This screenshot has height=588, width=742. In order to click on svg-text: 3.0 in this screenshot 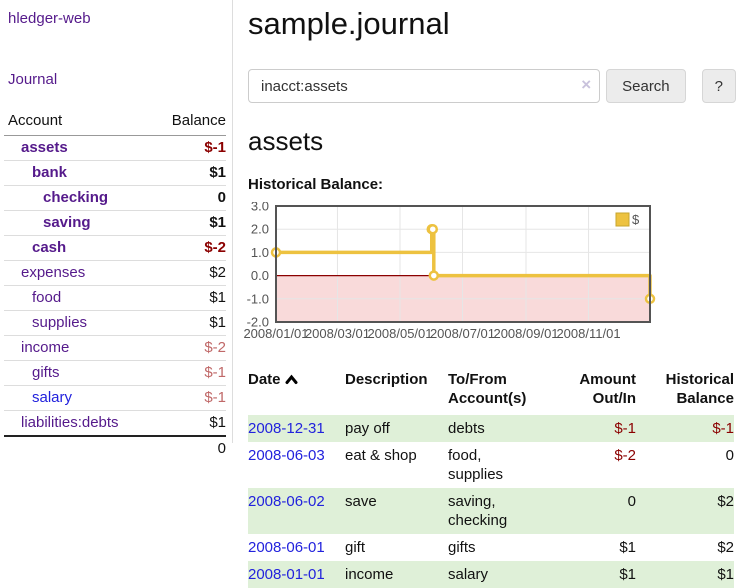, I will do `click(260, 208)`.